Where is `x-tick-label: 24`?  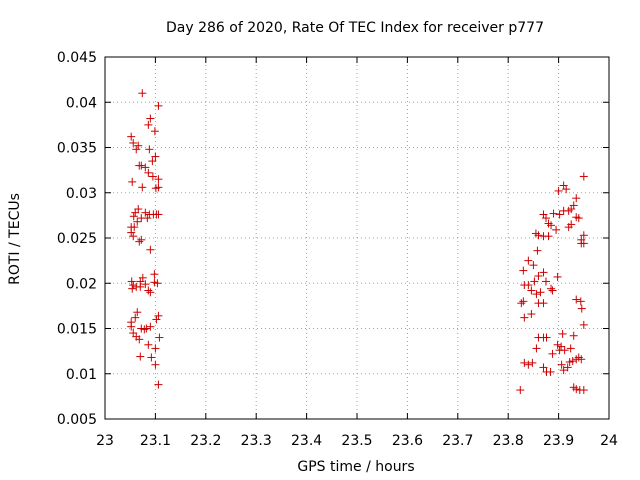 x-tick-label: 24 is located at coordinates (609, 441).